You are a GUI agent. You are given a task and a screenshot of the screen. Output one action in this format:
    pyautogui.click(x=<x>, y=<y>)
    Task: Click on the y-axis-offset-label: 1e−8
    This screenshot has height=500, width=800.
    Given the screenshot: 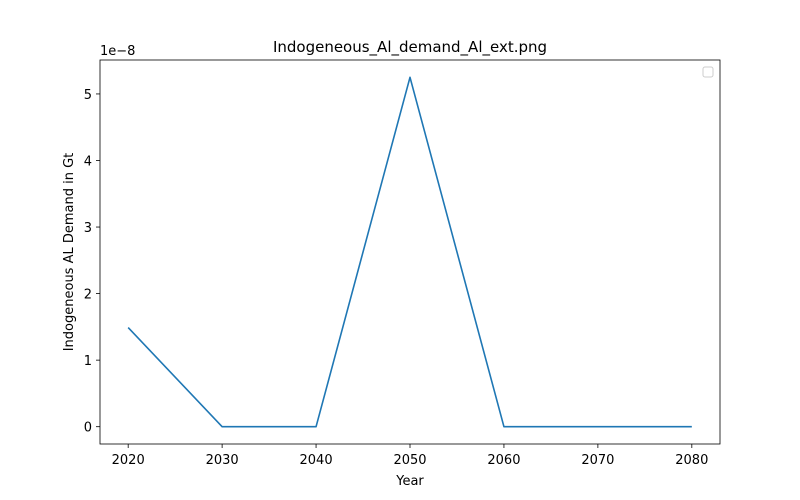 What is the action you would take?
    pyautogui.click(x=117, y=51)
    